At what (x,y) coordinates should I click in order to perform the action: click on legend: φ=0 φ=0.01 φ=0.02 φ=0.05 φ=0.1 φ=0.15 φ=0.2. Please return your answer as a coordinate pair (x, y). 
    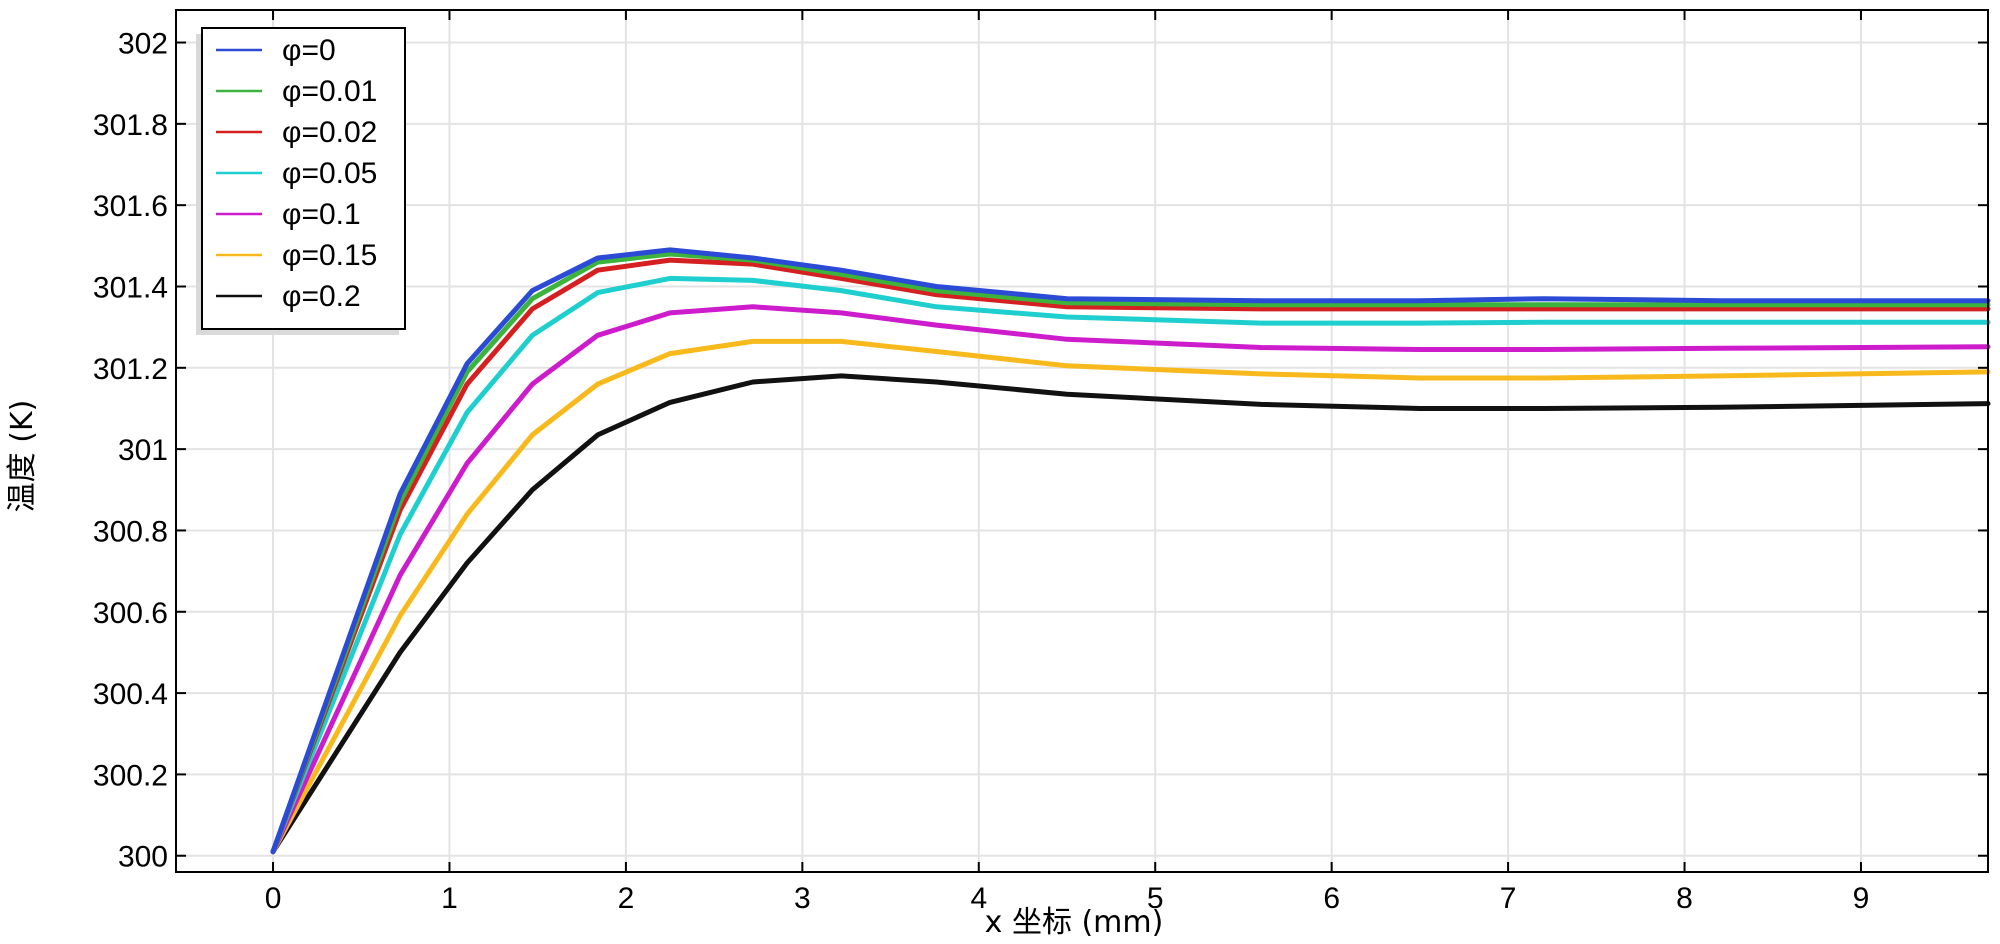
    Looking at the image, I should click on (301, 181).